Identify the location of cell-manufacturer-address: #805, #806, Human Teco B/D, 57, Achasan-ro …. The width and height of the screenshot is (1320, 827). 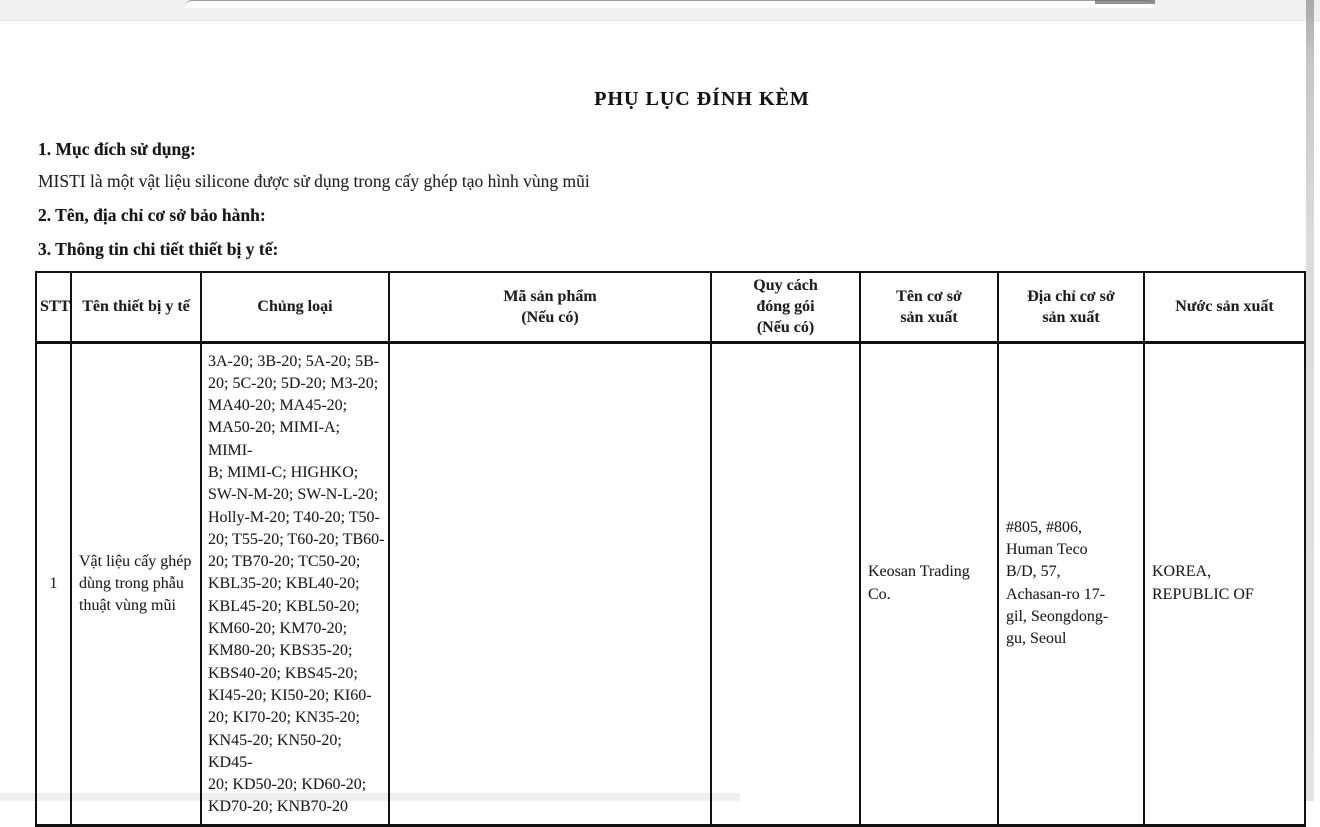
(1071, 583).